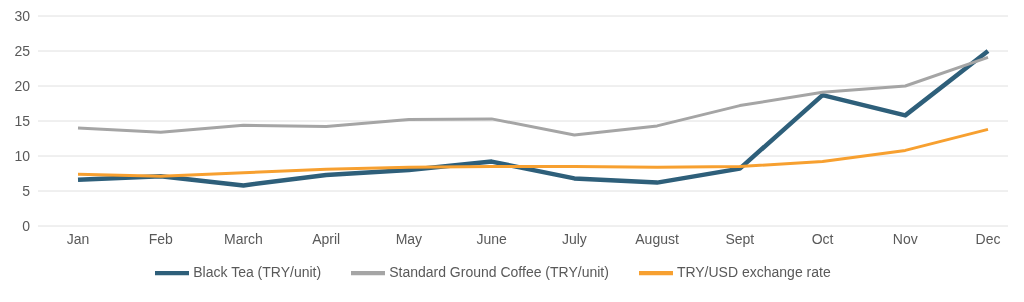  I want to click on x-tick-label: Sept, so click(740, 238).